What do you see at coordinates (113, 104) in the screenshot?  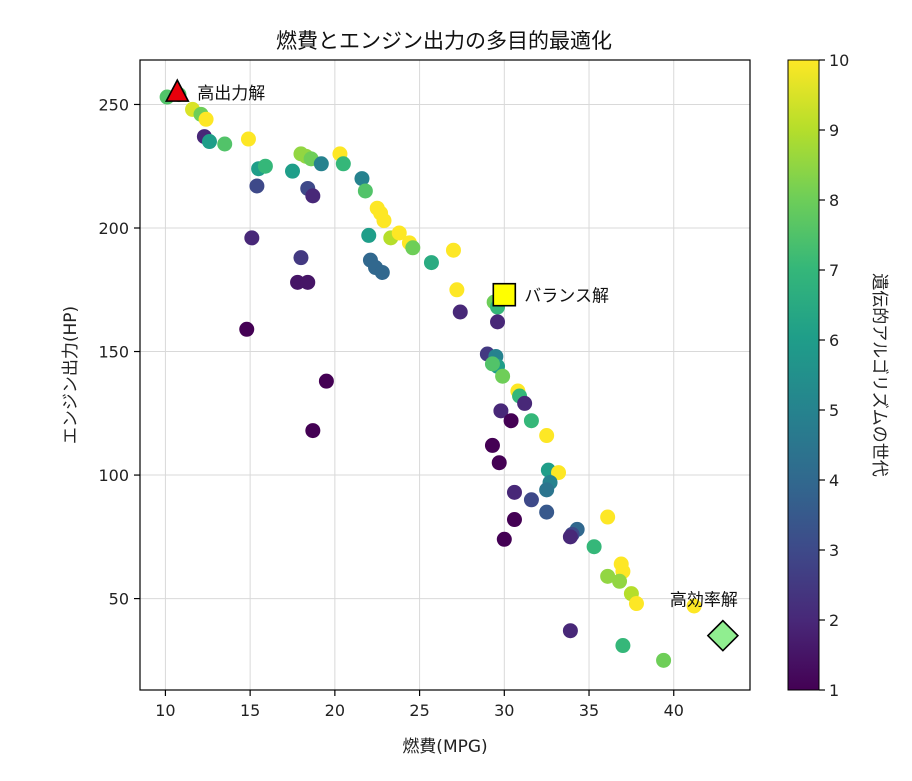 I see `y-tick-label: 250` at bounding box center [113, 104].